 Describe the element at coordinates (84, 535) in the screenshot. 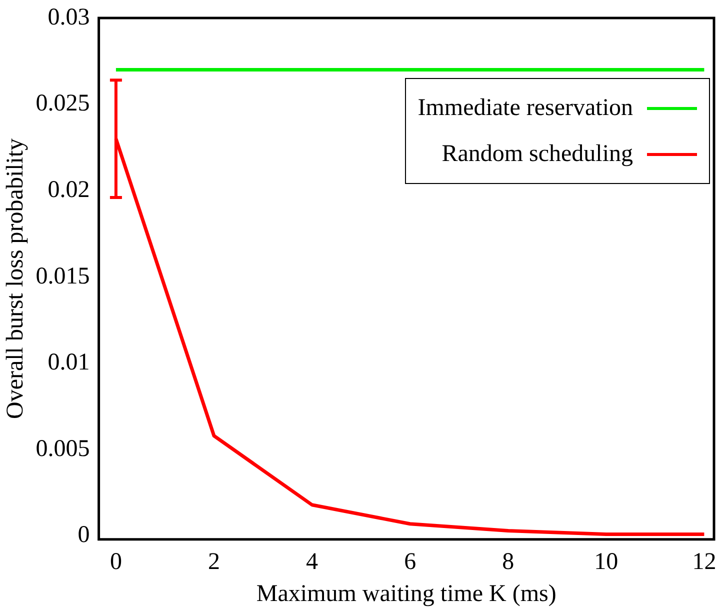

I see `y-tick-label: 0` at that location.